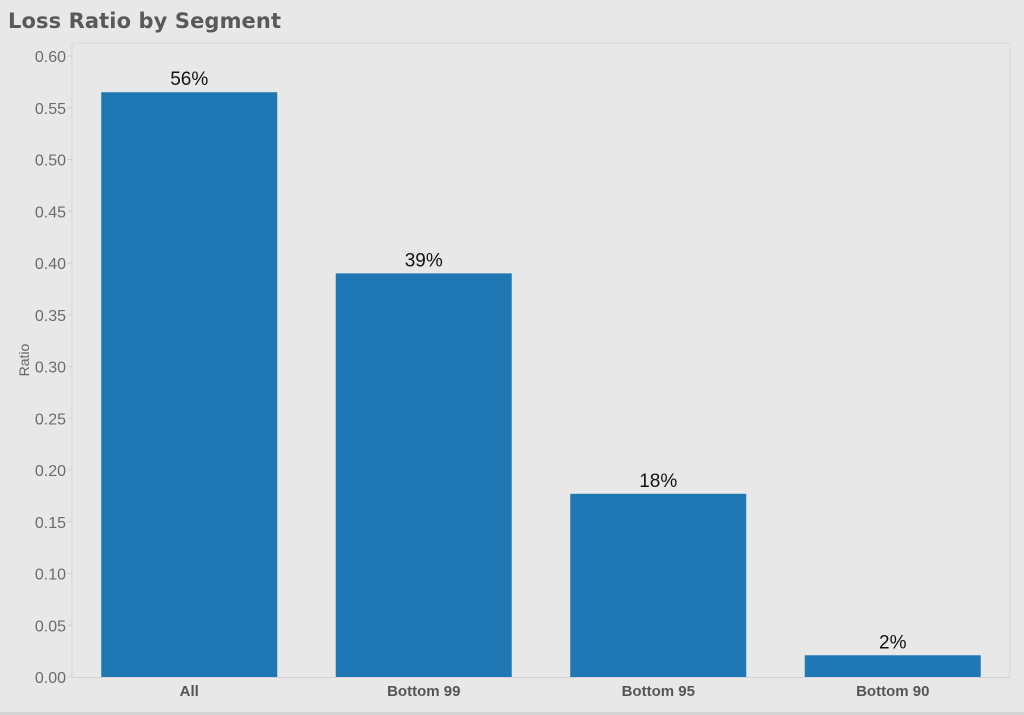  What do you see at coordinates (50, 626) in the screenshot?
I see `y-tick-label: 0.05` at bounding box center [50, 626].